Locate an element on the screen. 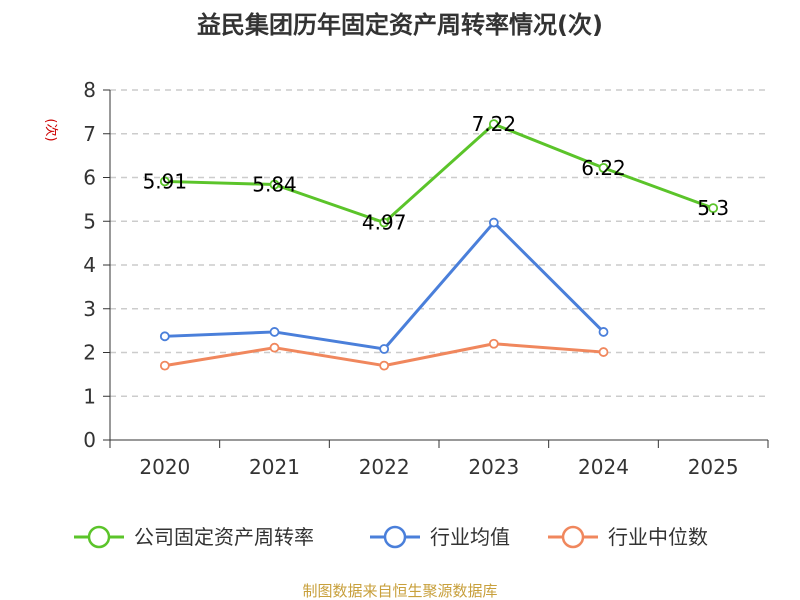 Image resolution: width=800 pixels, height=600 pixels. y-tick-label: 8 is located at coordinates (89, 90).